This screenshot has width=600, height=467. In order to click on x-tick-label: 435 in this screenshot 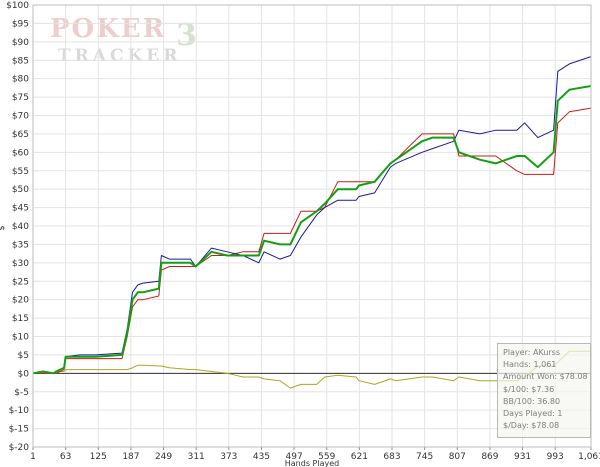, I will do `click(261, 457)`.